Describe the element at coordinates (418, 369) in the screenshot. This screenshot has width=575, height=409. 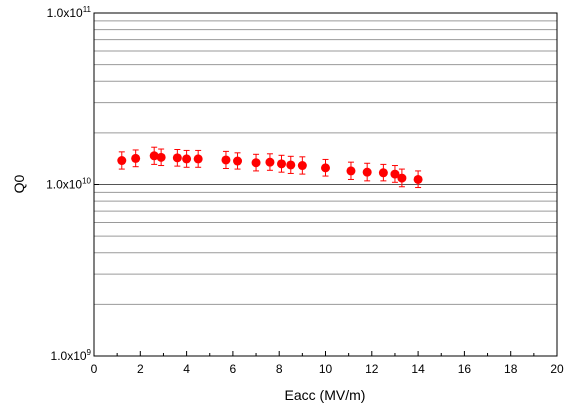
I see `x-tick-label: 14` at that location.